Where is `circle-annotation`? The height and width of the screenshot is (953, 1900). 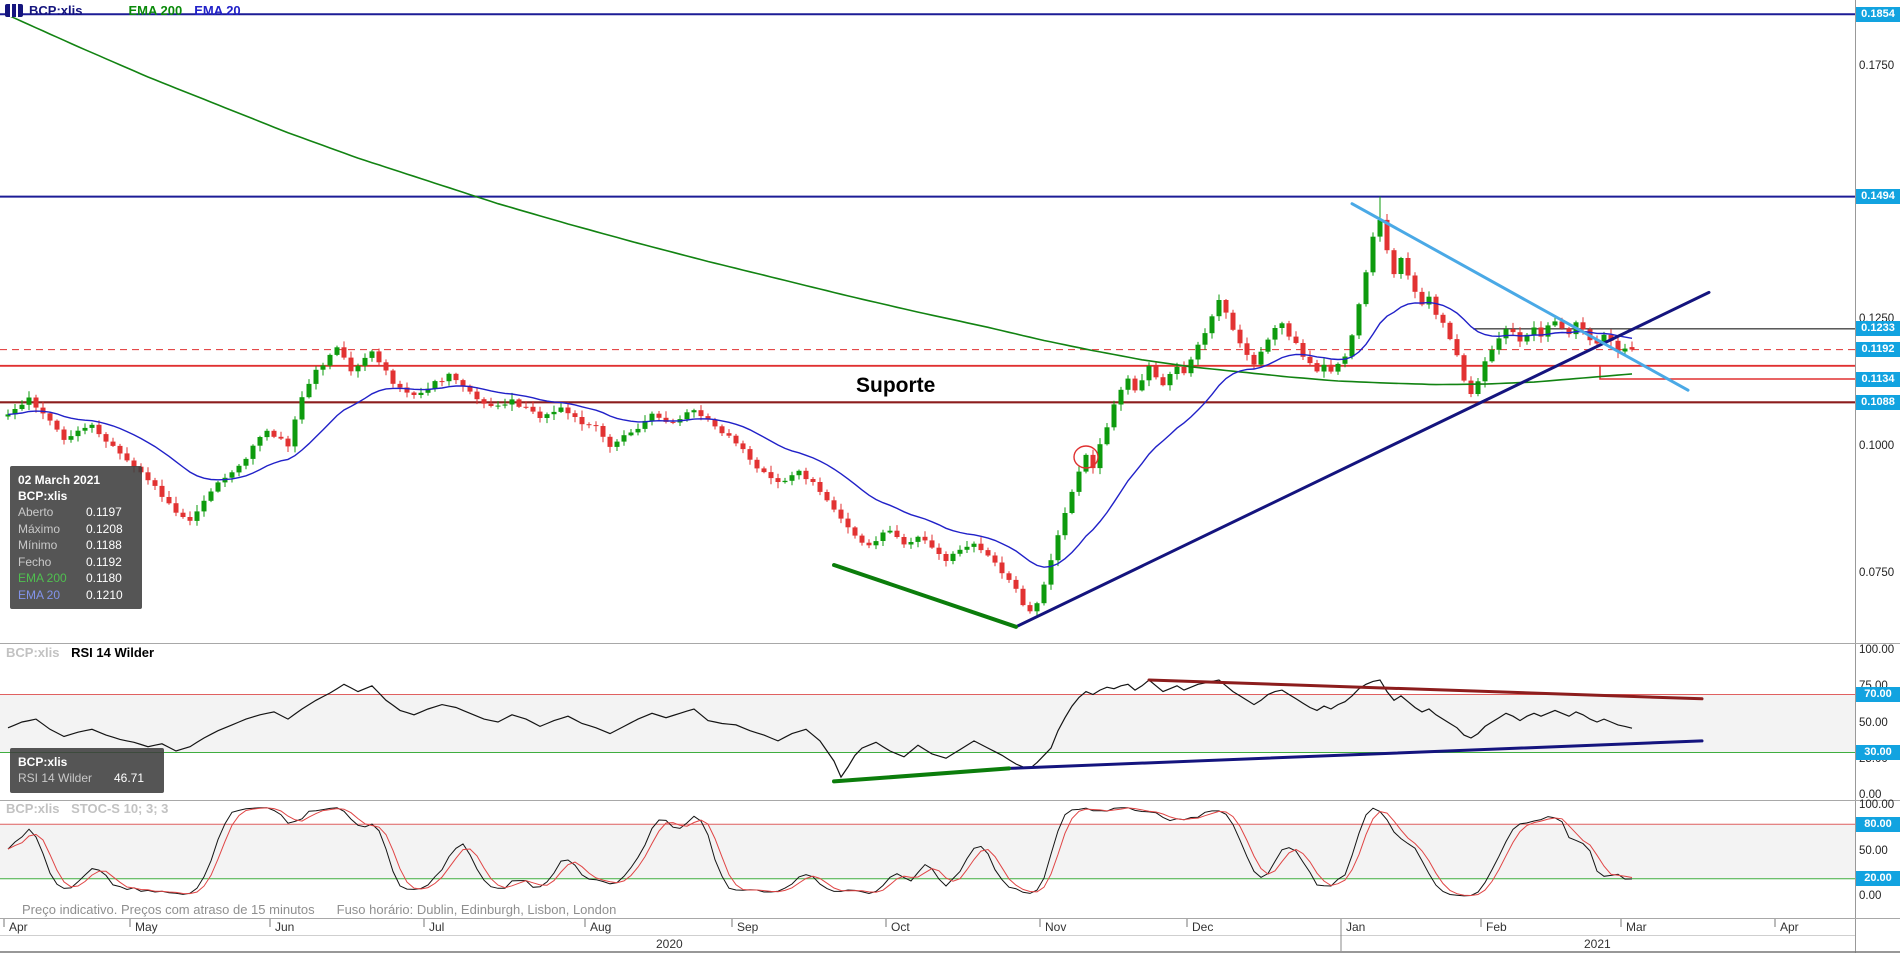
circle-annotation is located at coordinates (1086, 457).